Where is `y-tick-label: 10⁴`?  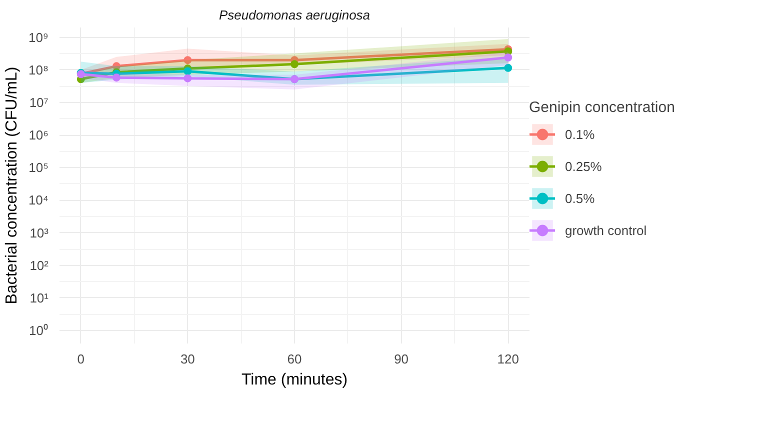
y-tick-label: 10⁴ is located at coordinates (38, 200).